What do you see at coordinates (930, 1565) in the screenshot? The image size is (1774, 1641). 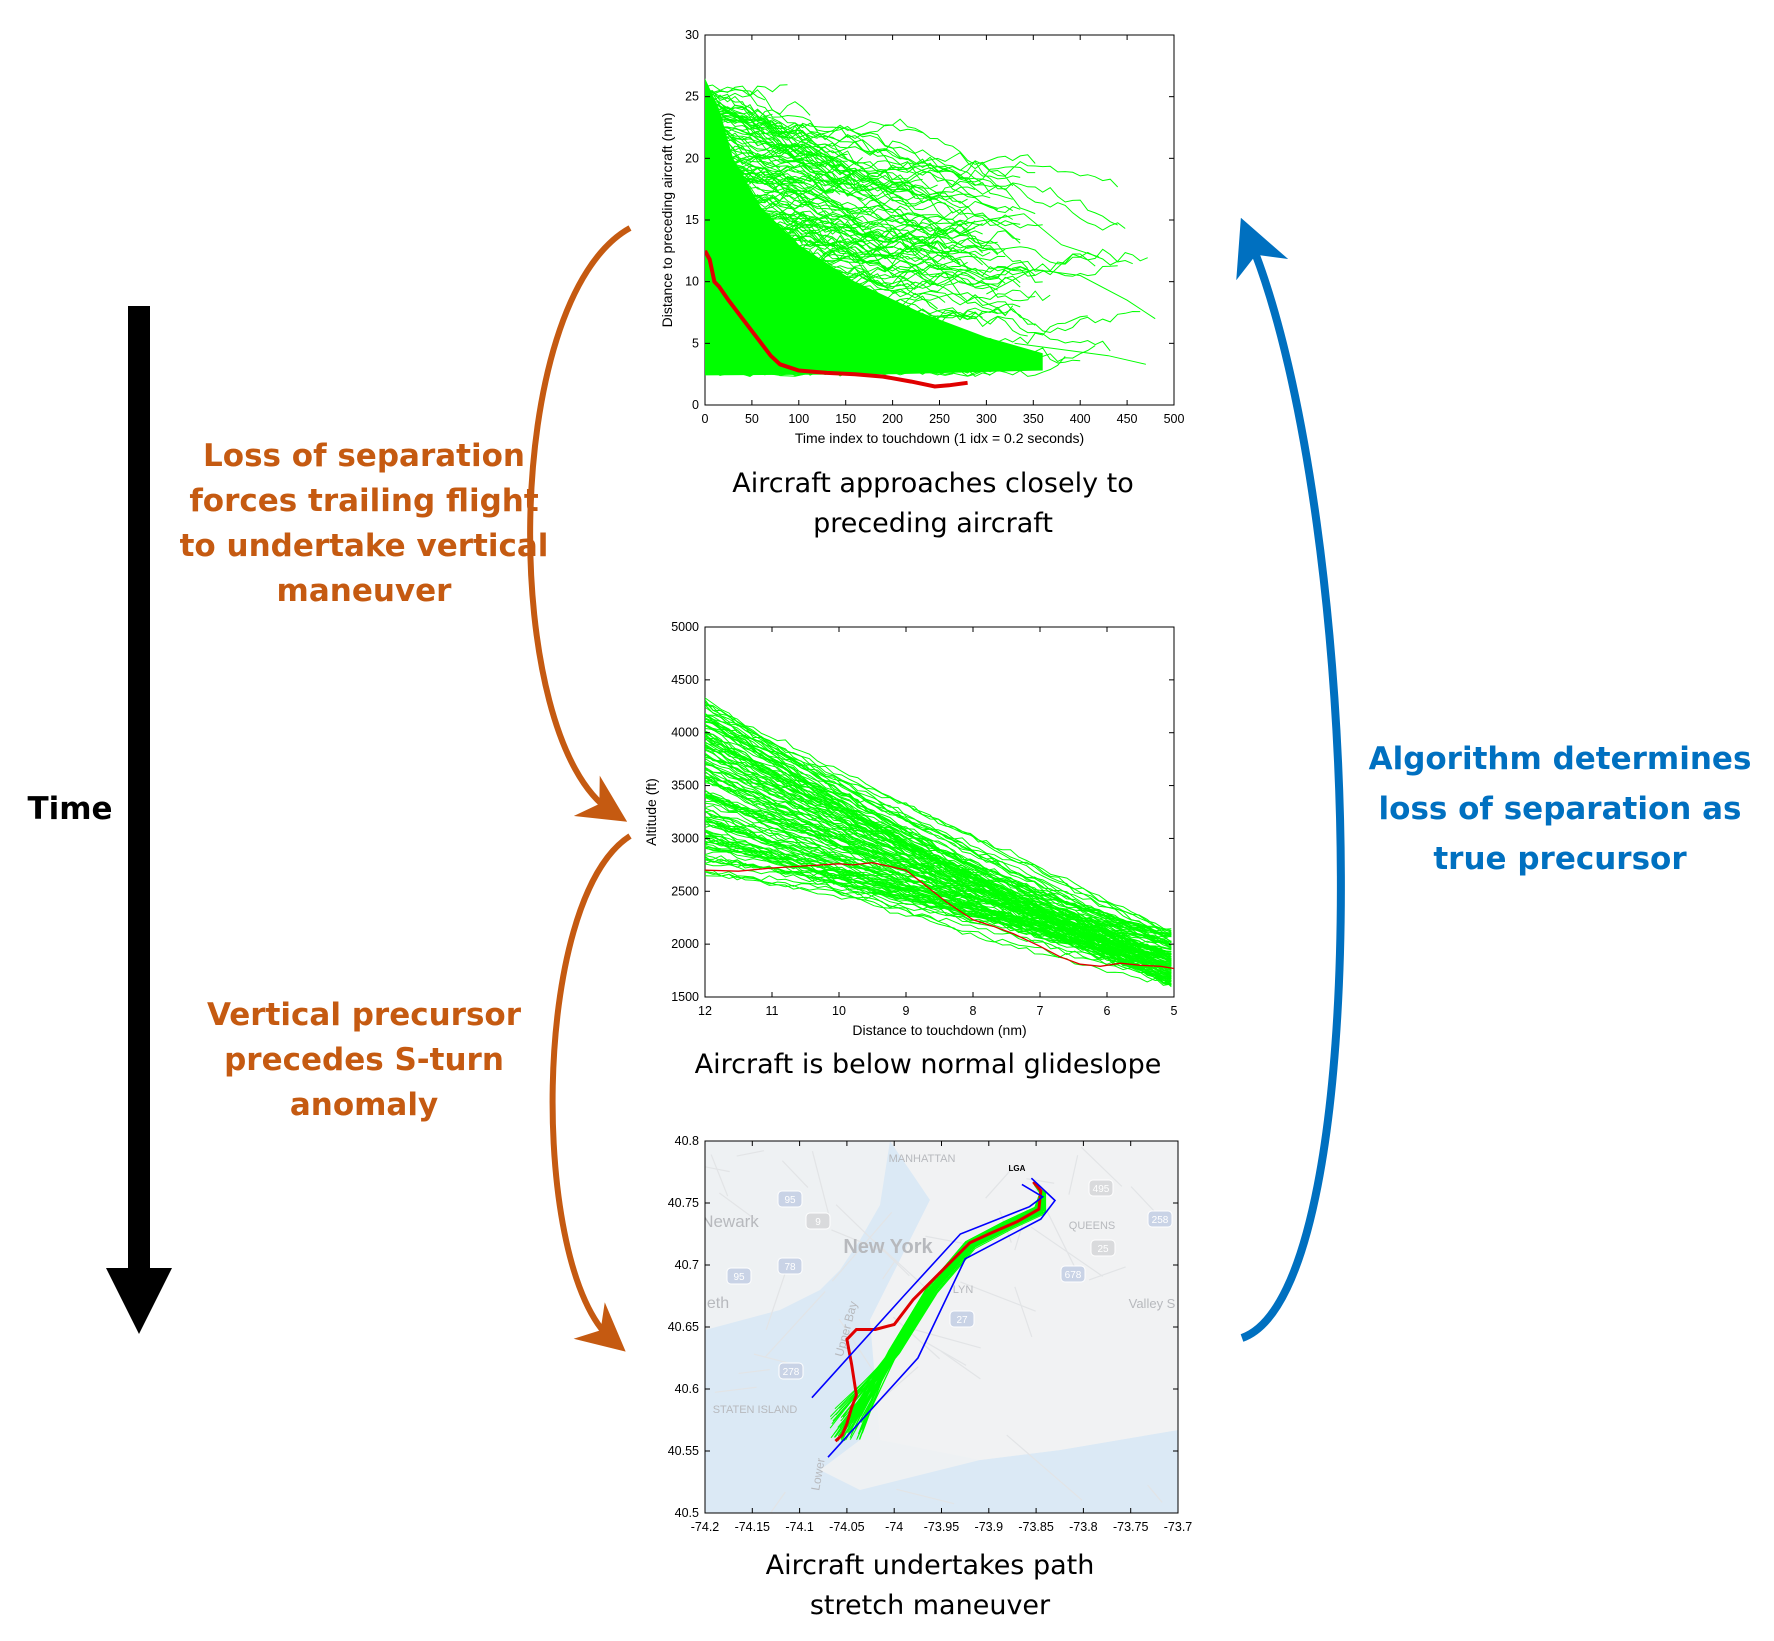 I see `caption-chart3-line: Aircraft undertakes path` at bounding box center [930, 1565].